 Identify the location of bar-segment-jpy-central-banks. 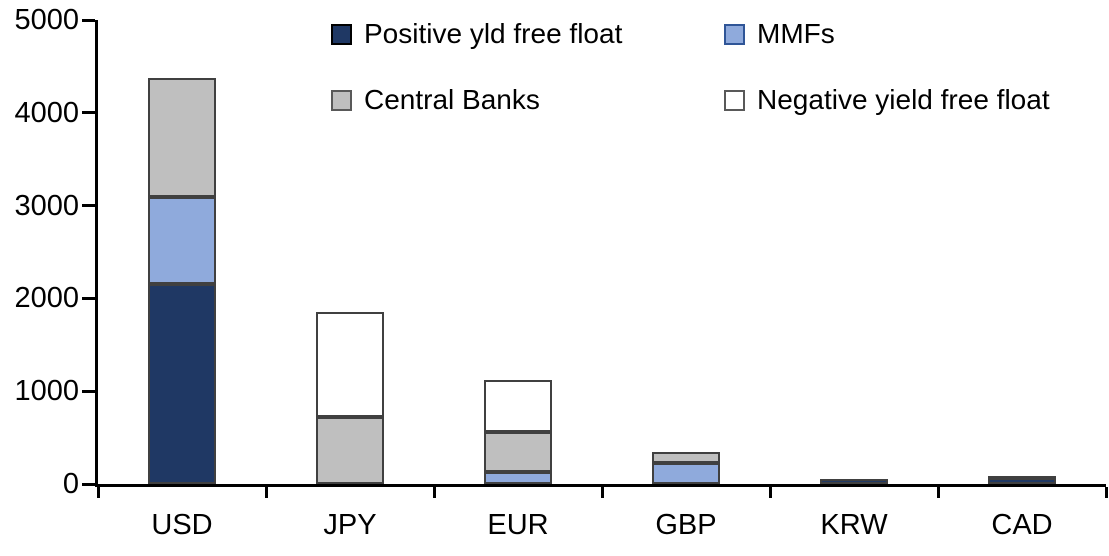
(350, 450).